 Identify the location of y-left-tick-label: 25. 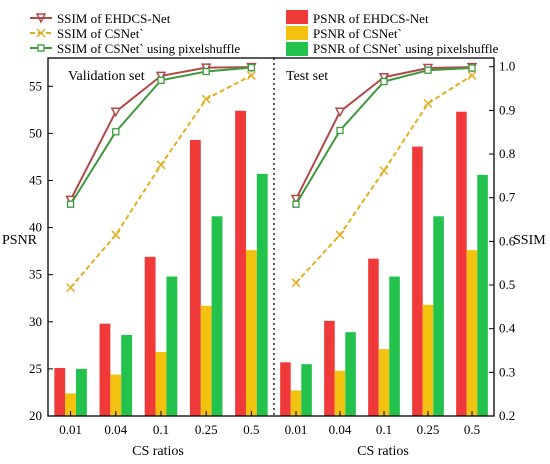
(35, 368).